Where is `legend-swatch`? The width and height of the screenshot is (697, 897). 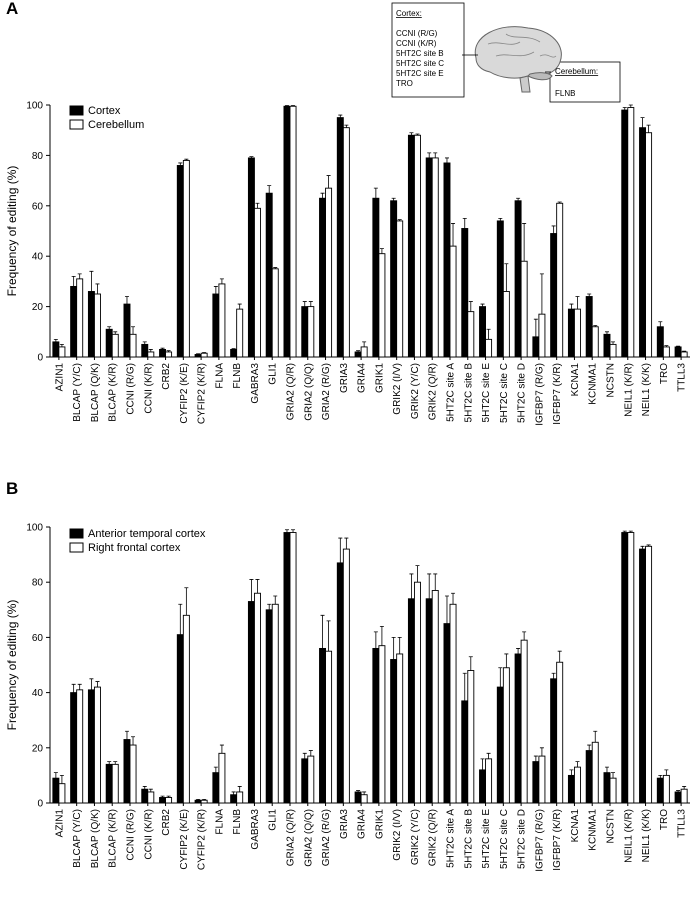
legend-swatch is located at coordinates (76, 533).